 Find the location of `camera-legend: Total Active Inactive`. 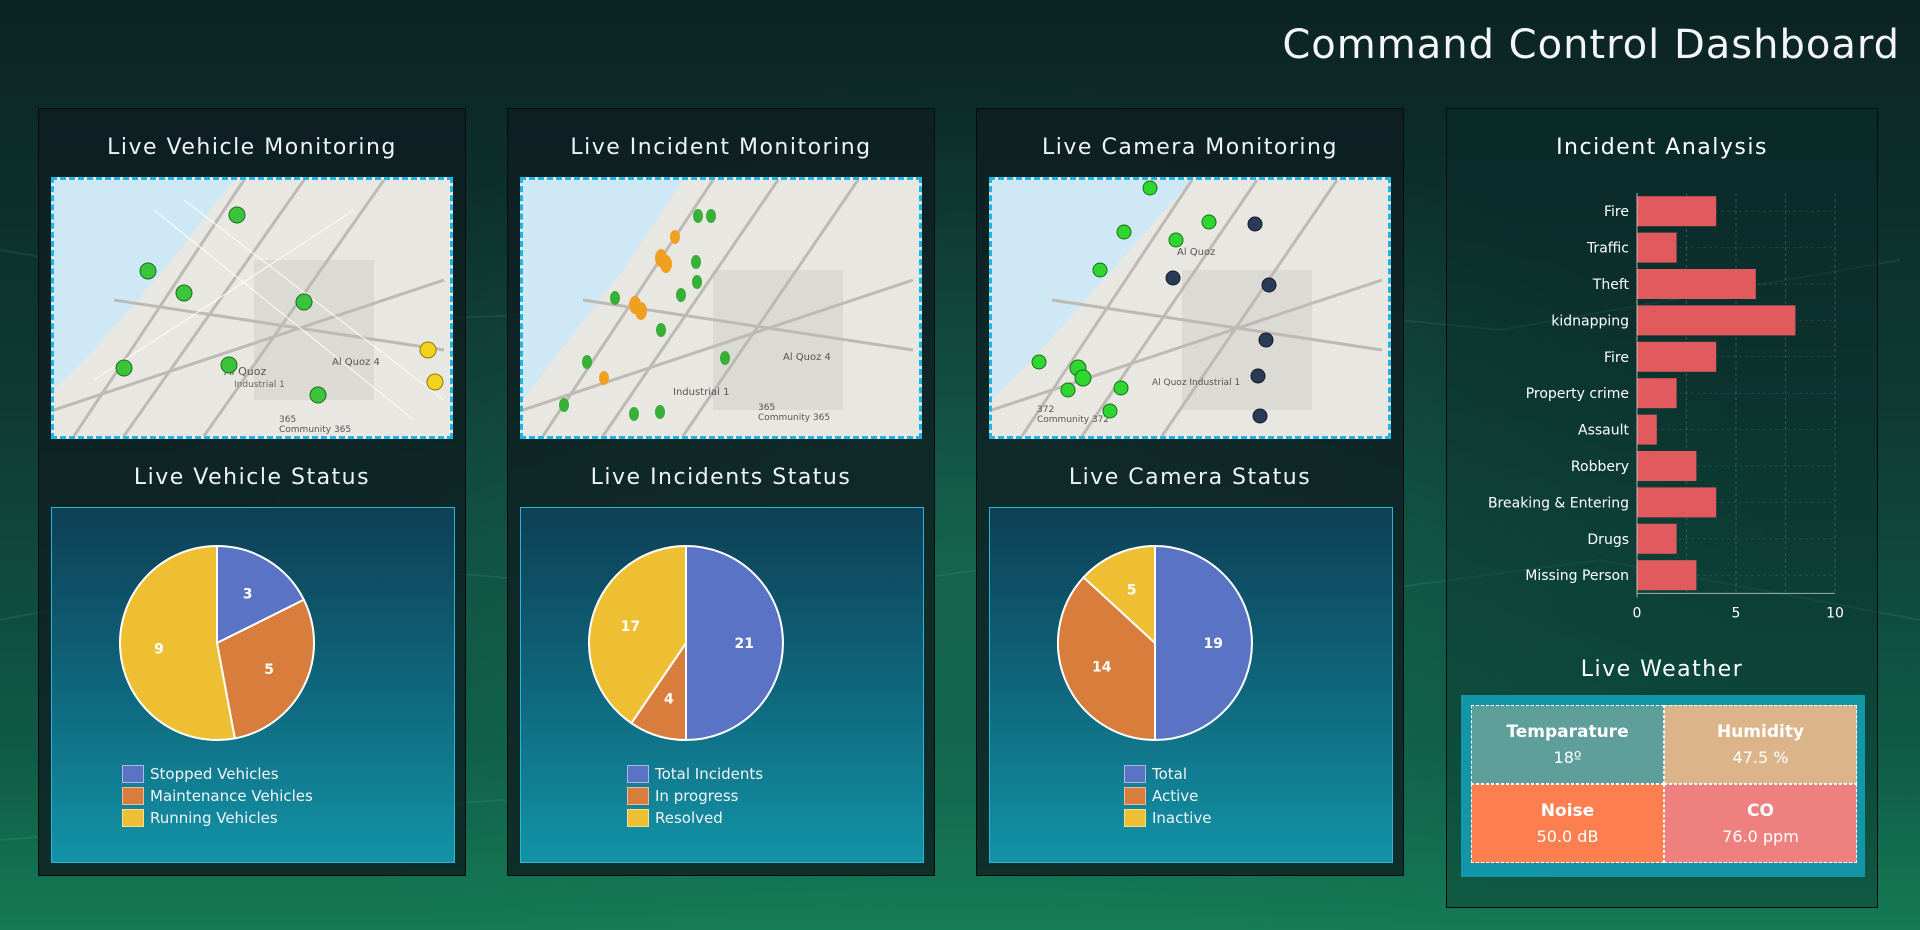

camera-legend: Total Active Inactive is located at coordinates (1168, 796).